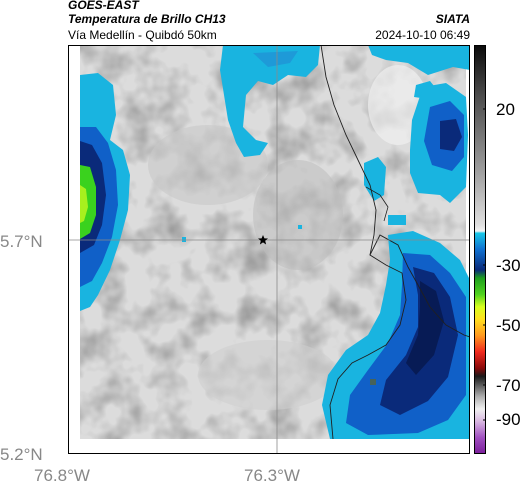 This screenshot has height=491, width=526. What do you see at coordinates (422, 35) in the screenshot?
I see `datetime-label: 2024-10-10 06:49` at bounding box center [422, 35].